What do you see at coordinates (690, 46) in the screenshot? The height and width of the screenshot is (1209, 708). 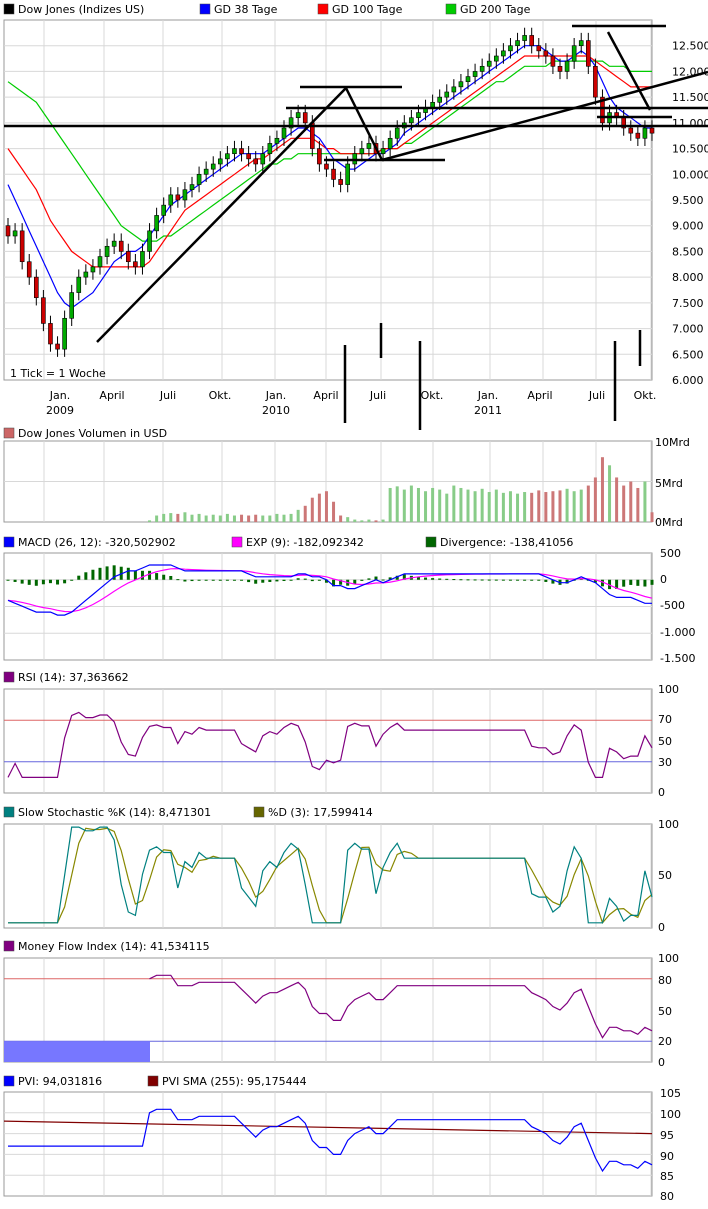 I see `y-tick-label: 12.500` at bounding box center [690, 46].